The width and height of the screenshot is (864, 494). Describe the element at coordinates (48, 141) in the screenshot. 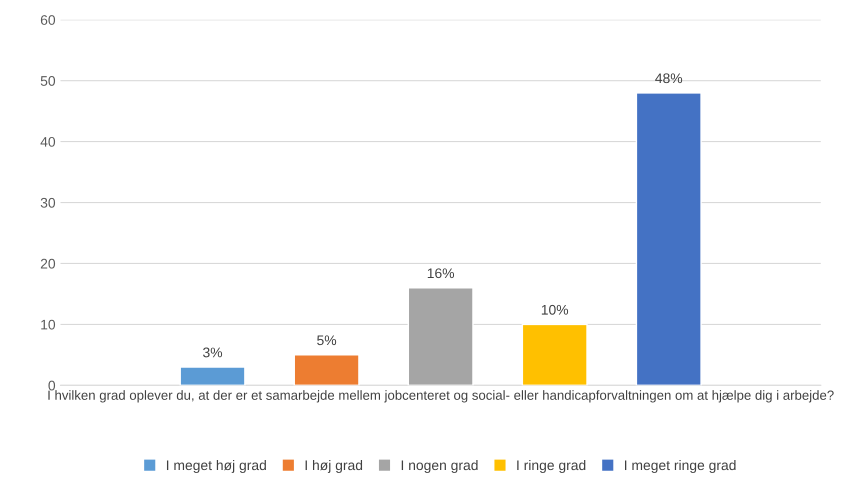

I see `y-tick-label: 40` at that location.